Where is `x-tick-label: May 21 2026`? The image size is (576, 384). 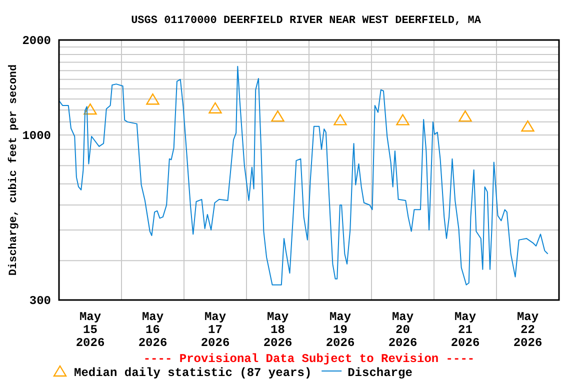
x-tick-label: May 21 2026 is located at coordinates (465, 330).